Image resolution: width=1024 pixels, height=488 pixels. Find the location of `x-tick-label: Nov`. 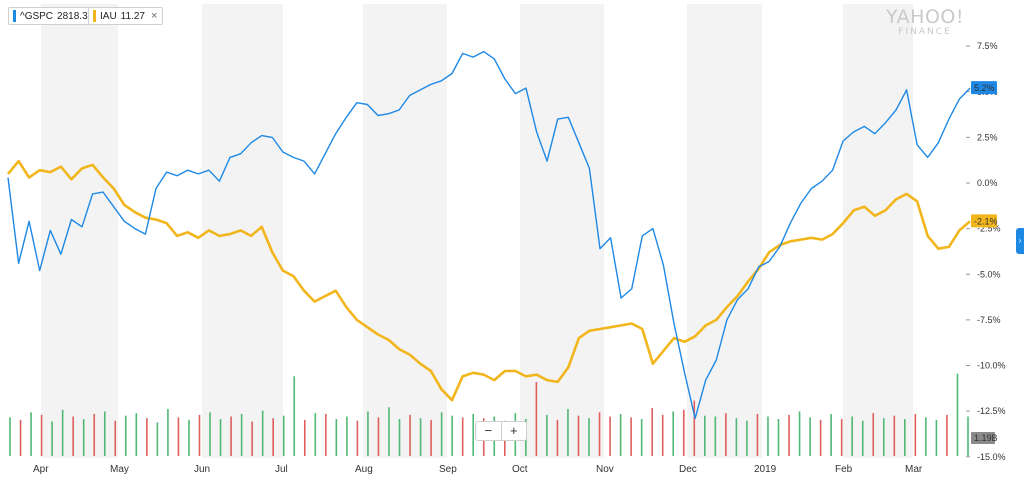

x-tick-label: Nov is located at coordinates (605, 469).